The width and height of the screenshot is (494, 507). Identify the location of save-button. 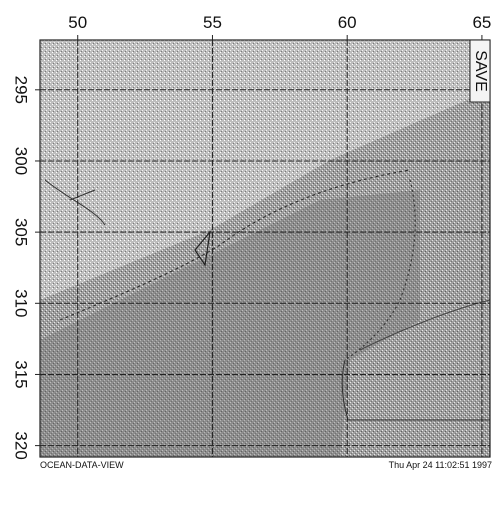
(480, 71).